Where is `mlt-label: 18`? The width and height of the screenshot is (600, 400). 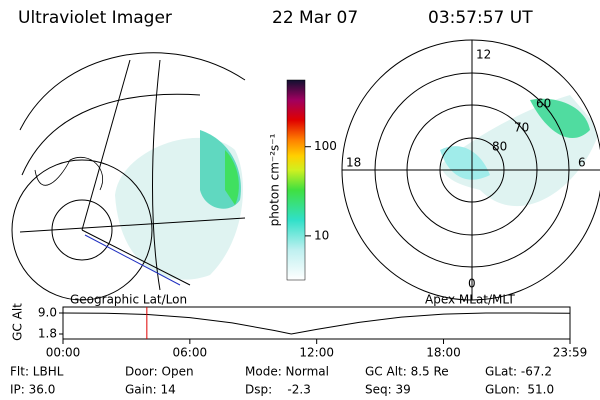 mlt-label: 18 is located at coordinates (353, 163).